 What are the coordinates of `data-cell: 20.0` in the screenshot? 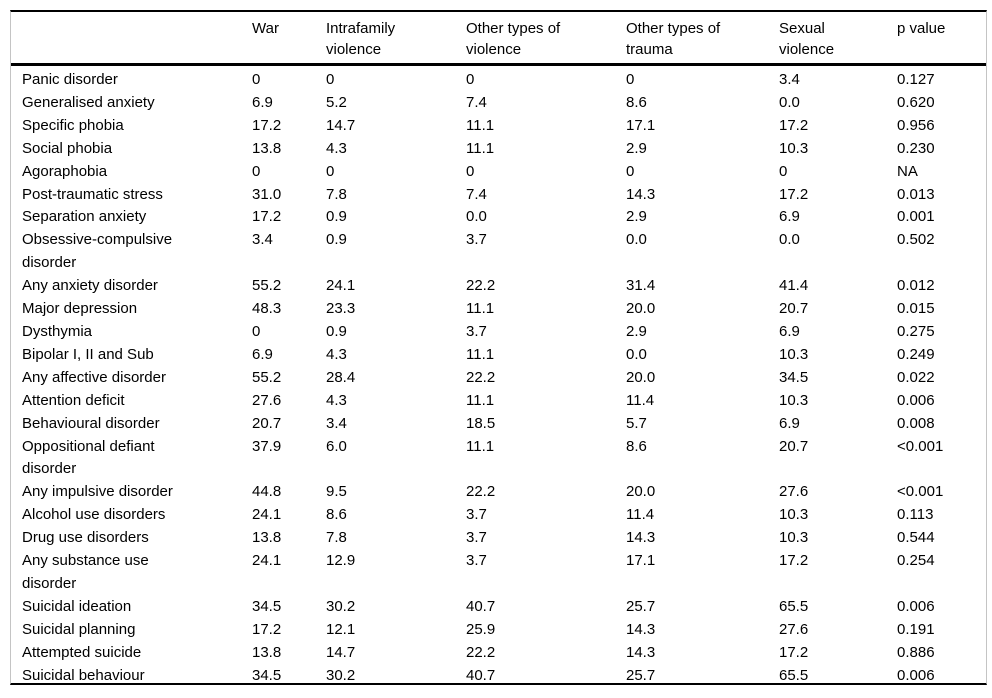 It's located at (641, 377).